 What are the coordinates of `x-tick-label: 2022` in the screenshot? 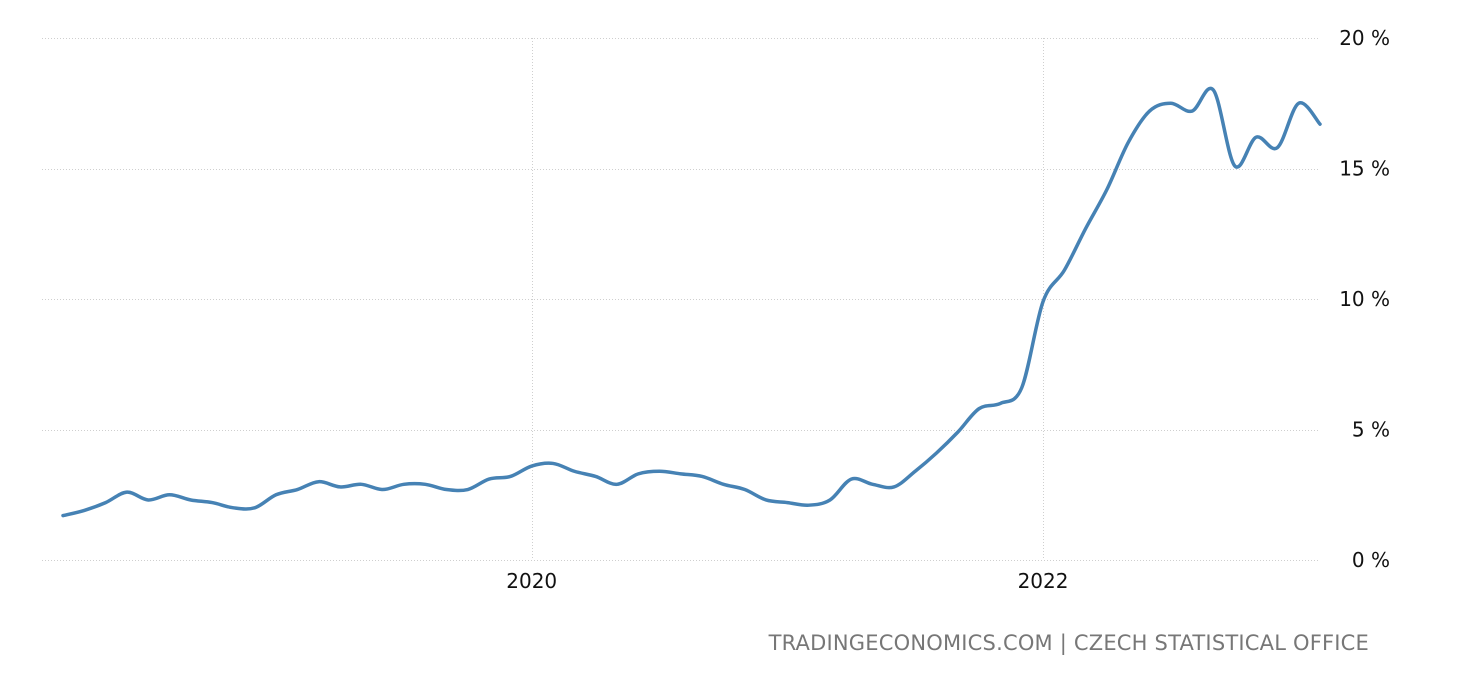 It's located at (1043, 581).